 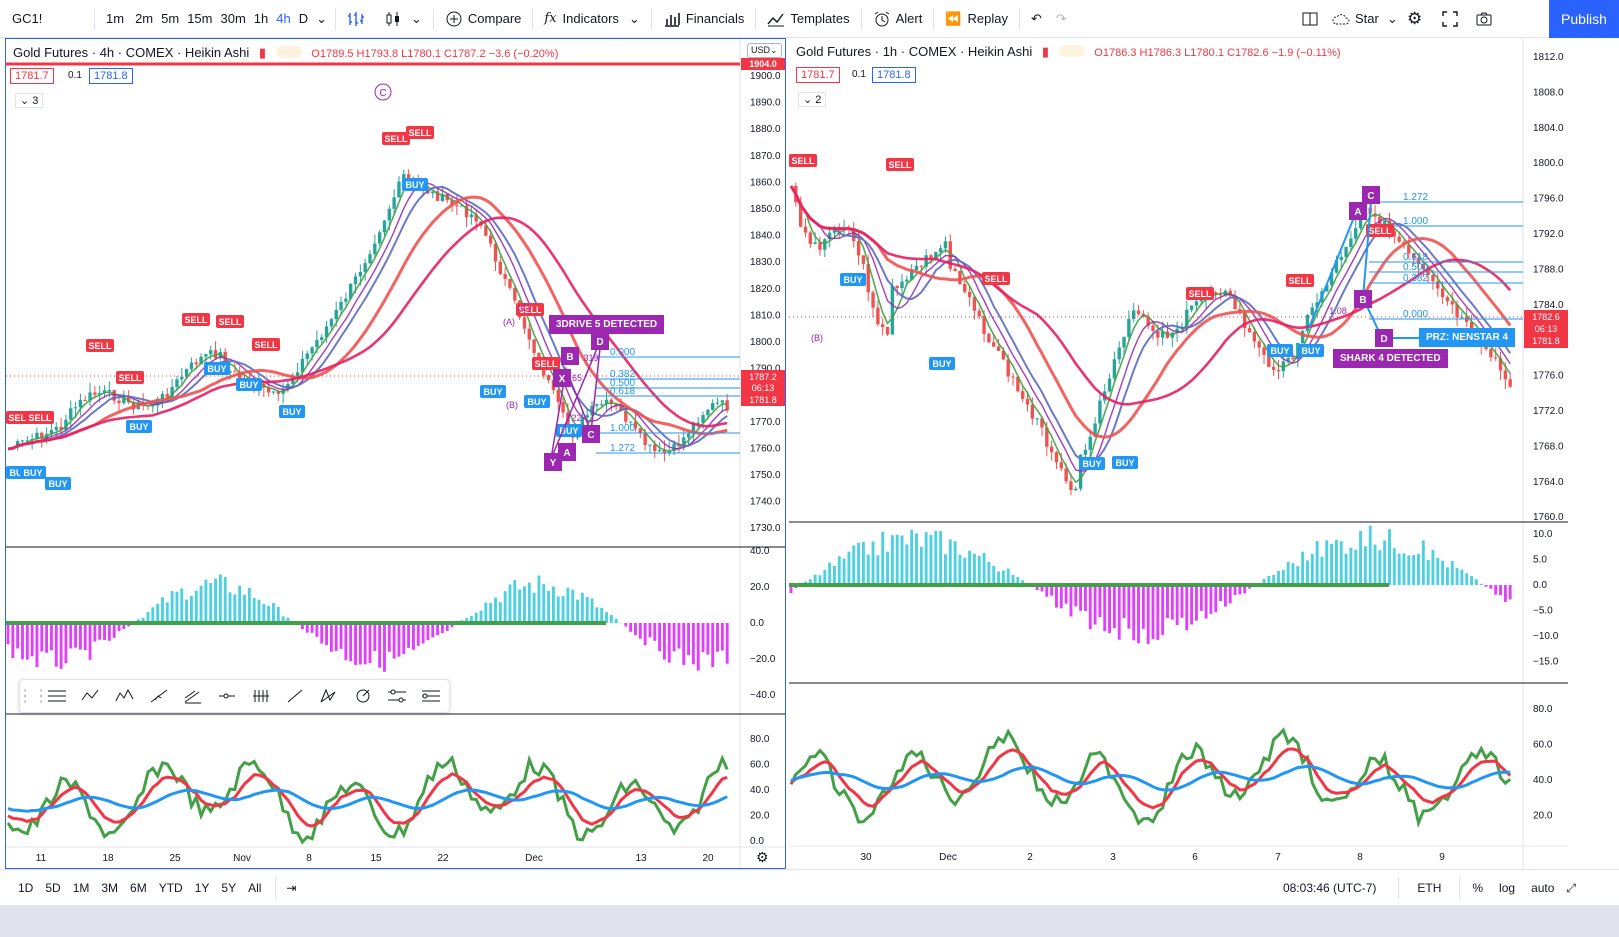 I want to click on range-3m: 3M, so click(x=110, y=887).